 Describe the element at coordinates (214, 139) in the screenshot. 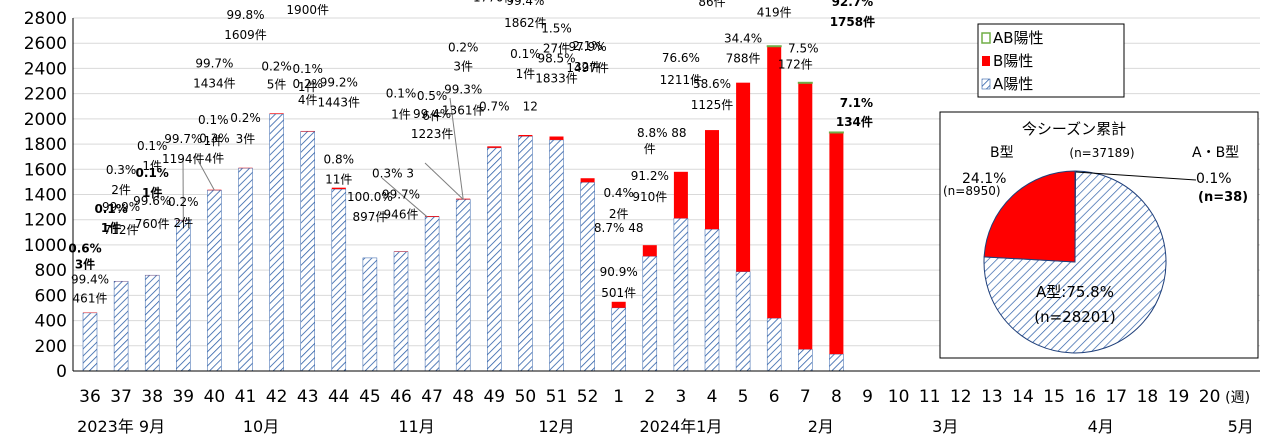

I see `bar-data-label: 0.3%` at that location.